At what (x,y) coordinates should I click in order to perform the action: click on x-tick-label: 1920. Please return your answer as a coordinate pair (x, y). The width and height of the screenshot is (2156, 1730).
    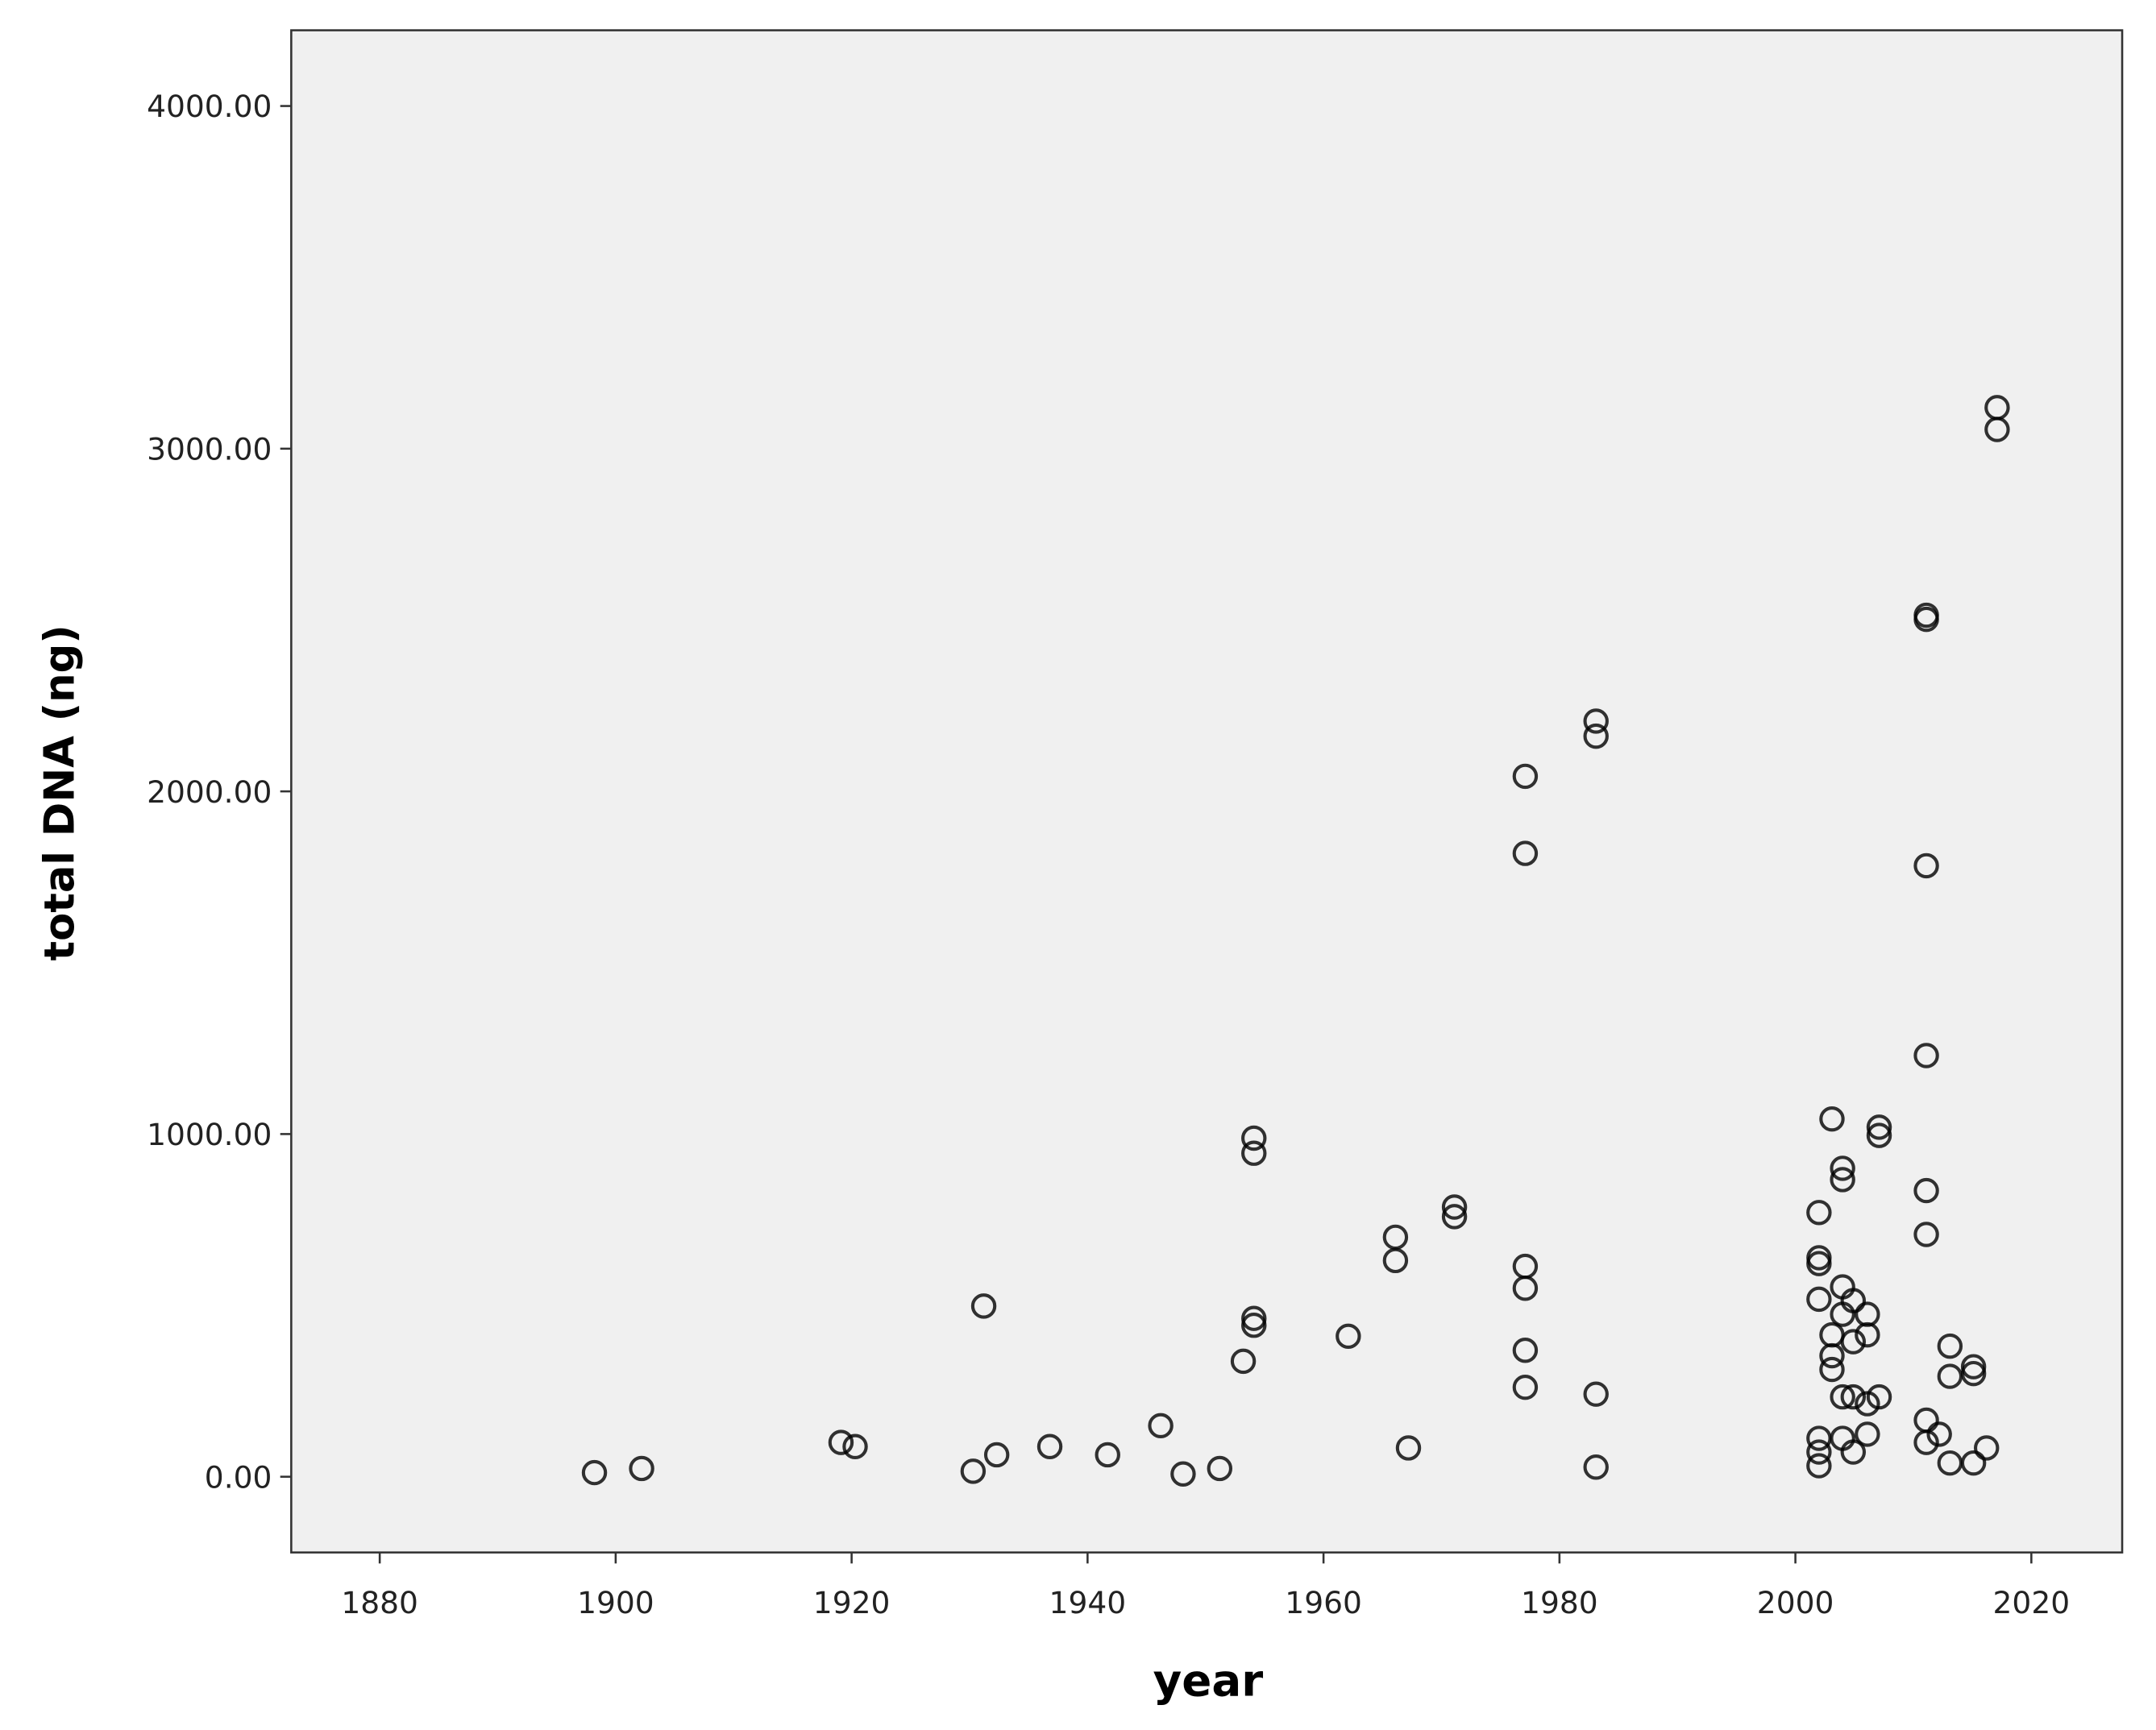
    Looking at the image, I should click on (852, 1602).